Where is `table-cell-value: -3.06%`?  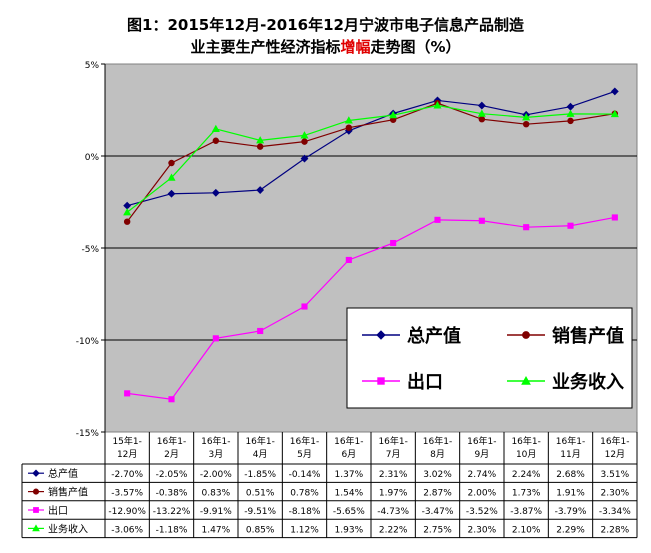
table-cell-value: -3.06% is located at coordinates (127, 530).